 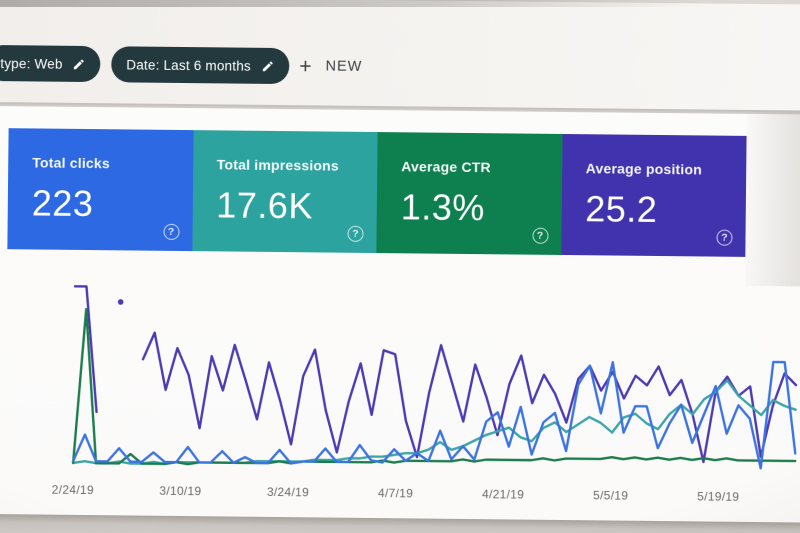 What do you see at coordinates (344, 66) in the screenshot?
I see `new-filter-button-label: NEW` at bounding box center [344, 66].